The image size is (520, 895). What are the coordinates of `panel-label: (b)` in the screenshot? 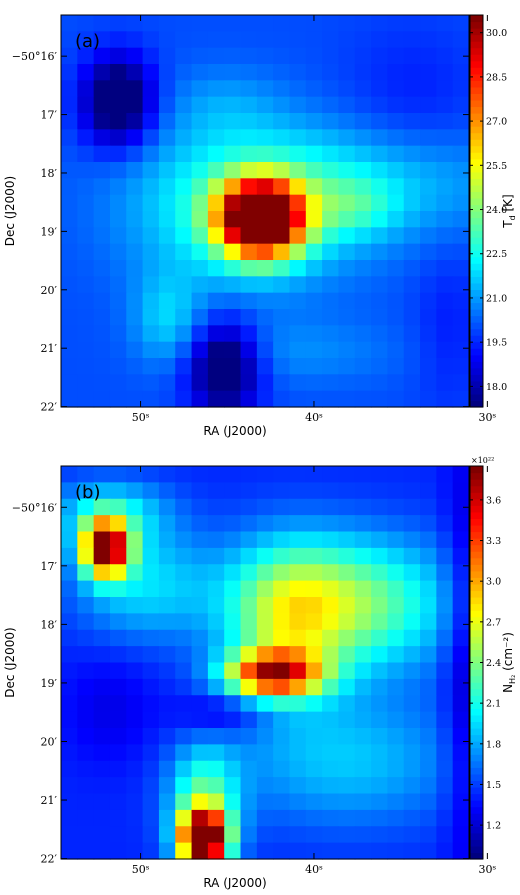 It's located at (87, 492).